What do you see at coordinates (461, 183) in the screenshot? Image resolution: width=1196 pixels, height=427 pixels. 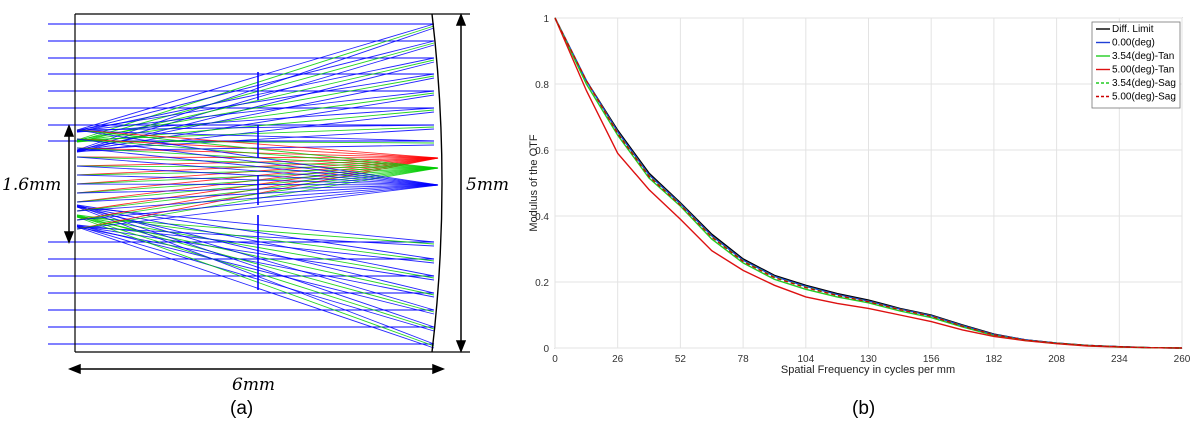 I see `height-dimension-arrow` at bounding box center [461, 183].